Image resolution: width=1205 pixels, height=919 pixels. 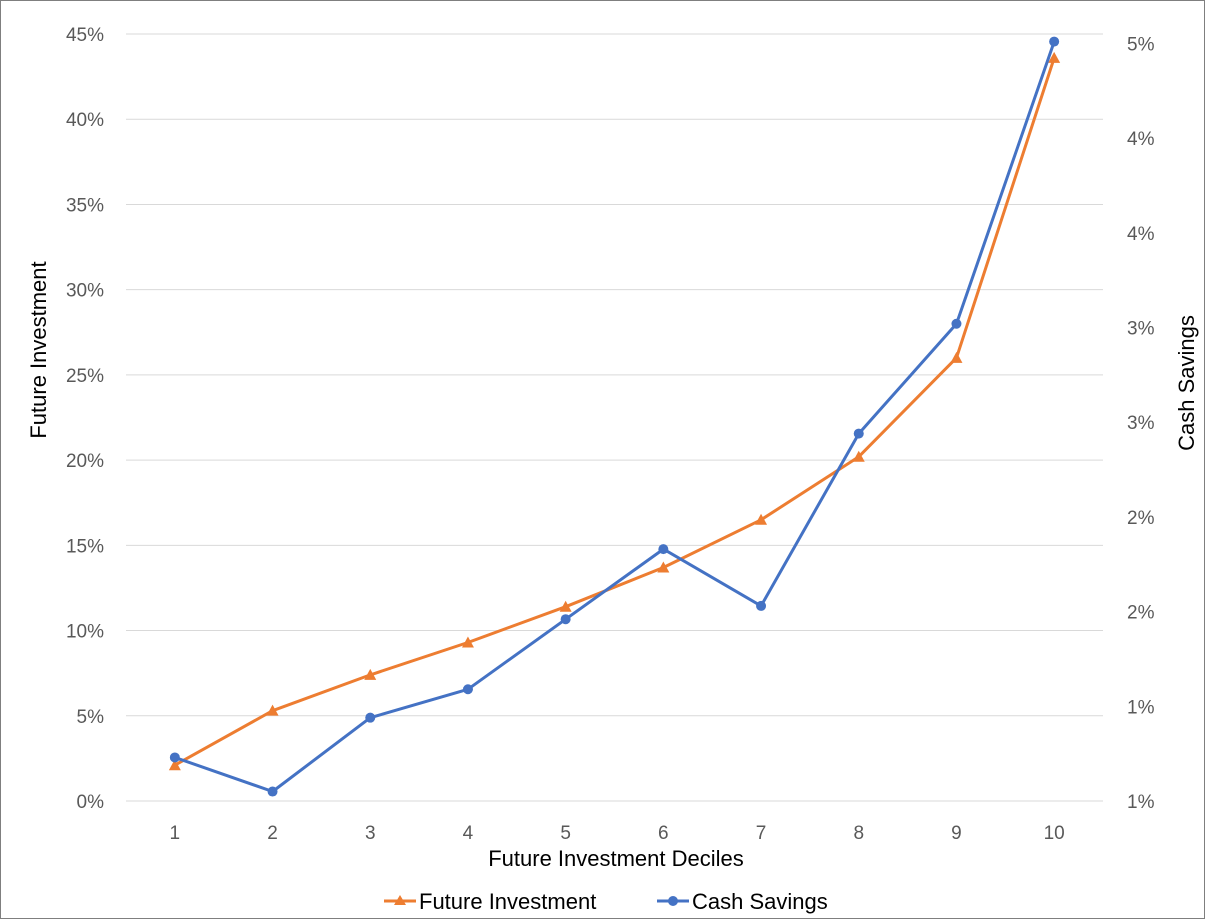 I want to click on x-axis-title: Future Investment Deciles, so click(x=616, y=858).